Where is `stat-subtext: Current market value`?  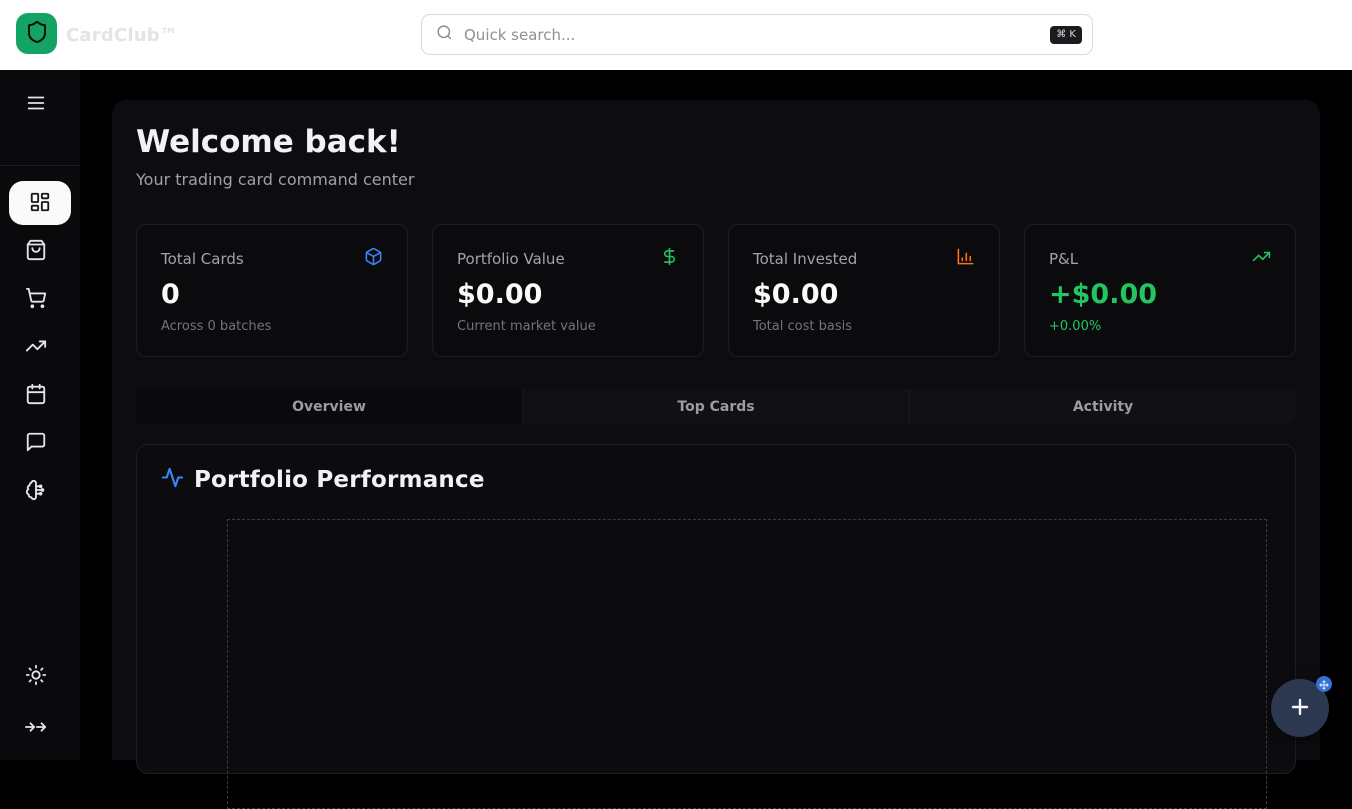 stat-subtext: Current market value is located at coordinates (526, 326).